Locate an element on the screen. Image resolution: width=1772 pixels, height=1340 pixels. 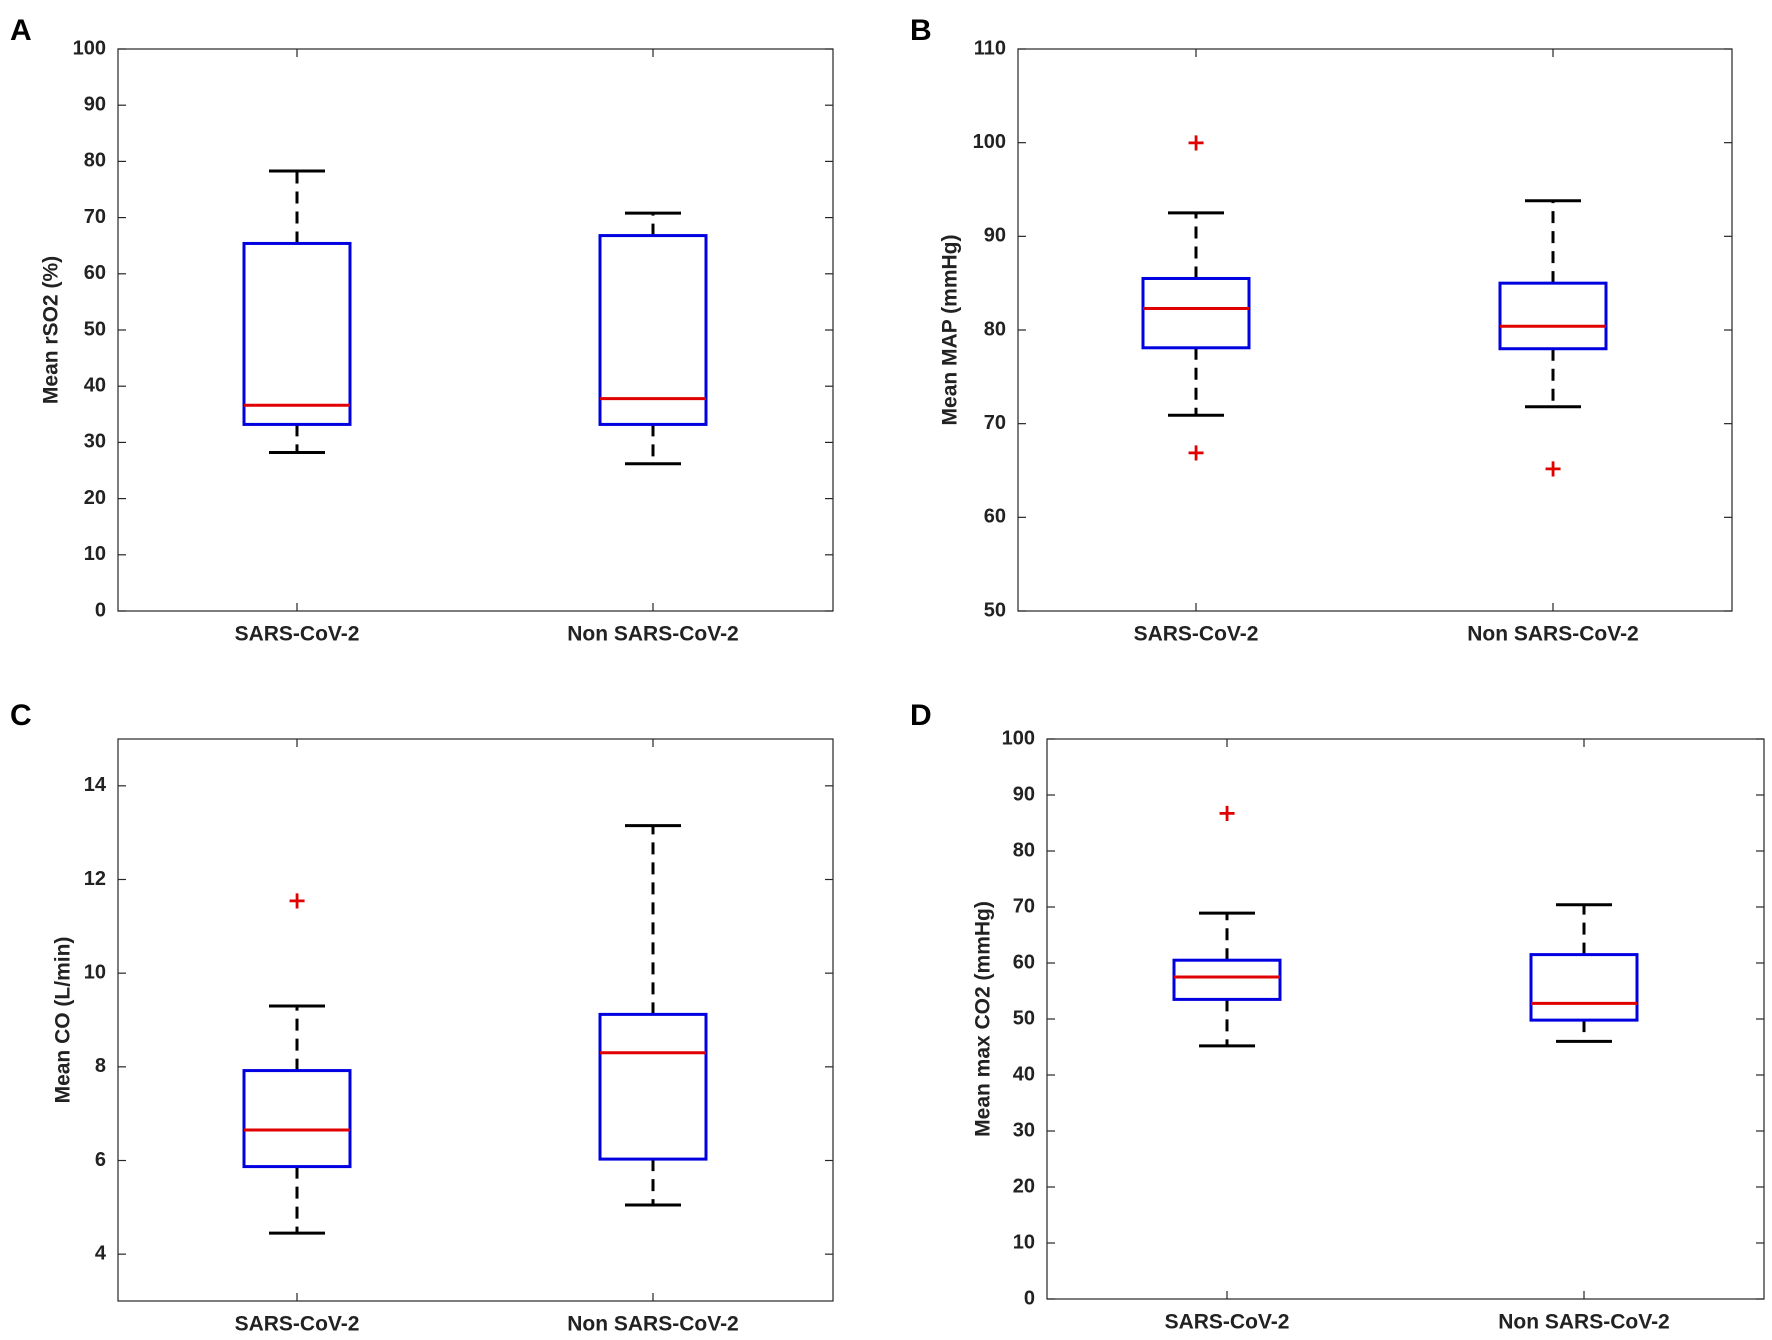
y-tick-label: 4 is located at coordinates (101, 1253).